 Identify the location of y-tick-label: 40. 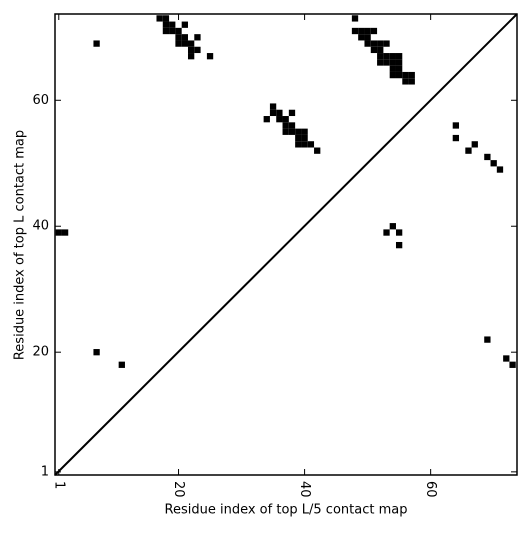
(40, 226).